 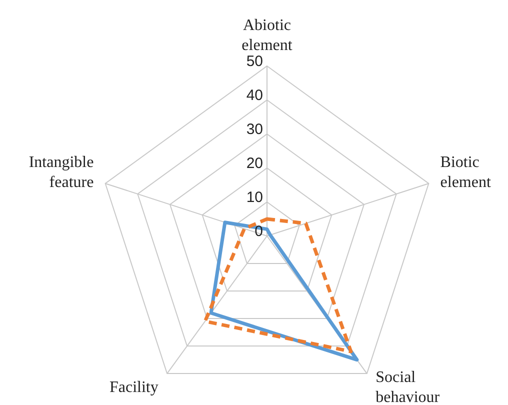 I want to click on spoke-label: Social behaviour, so click(x=408, y=387).